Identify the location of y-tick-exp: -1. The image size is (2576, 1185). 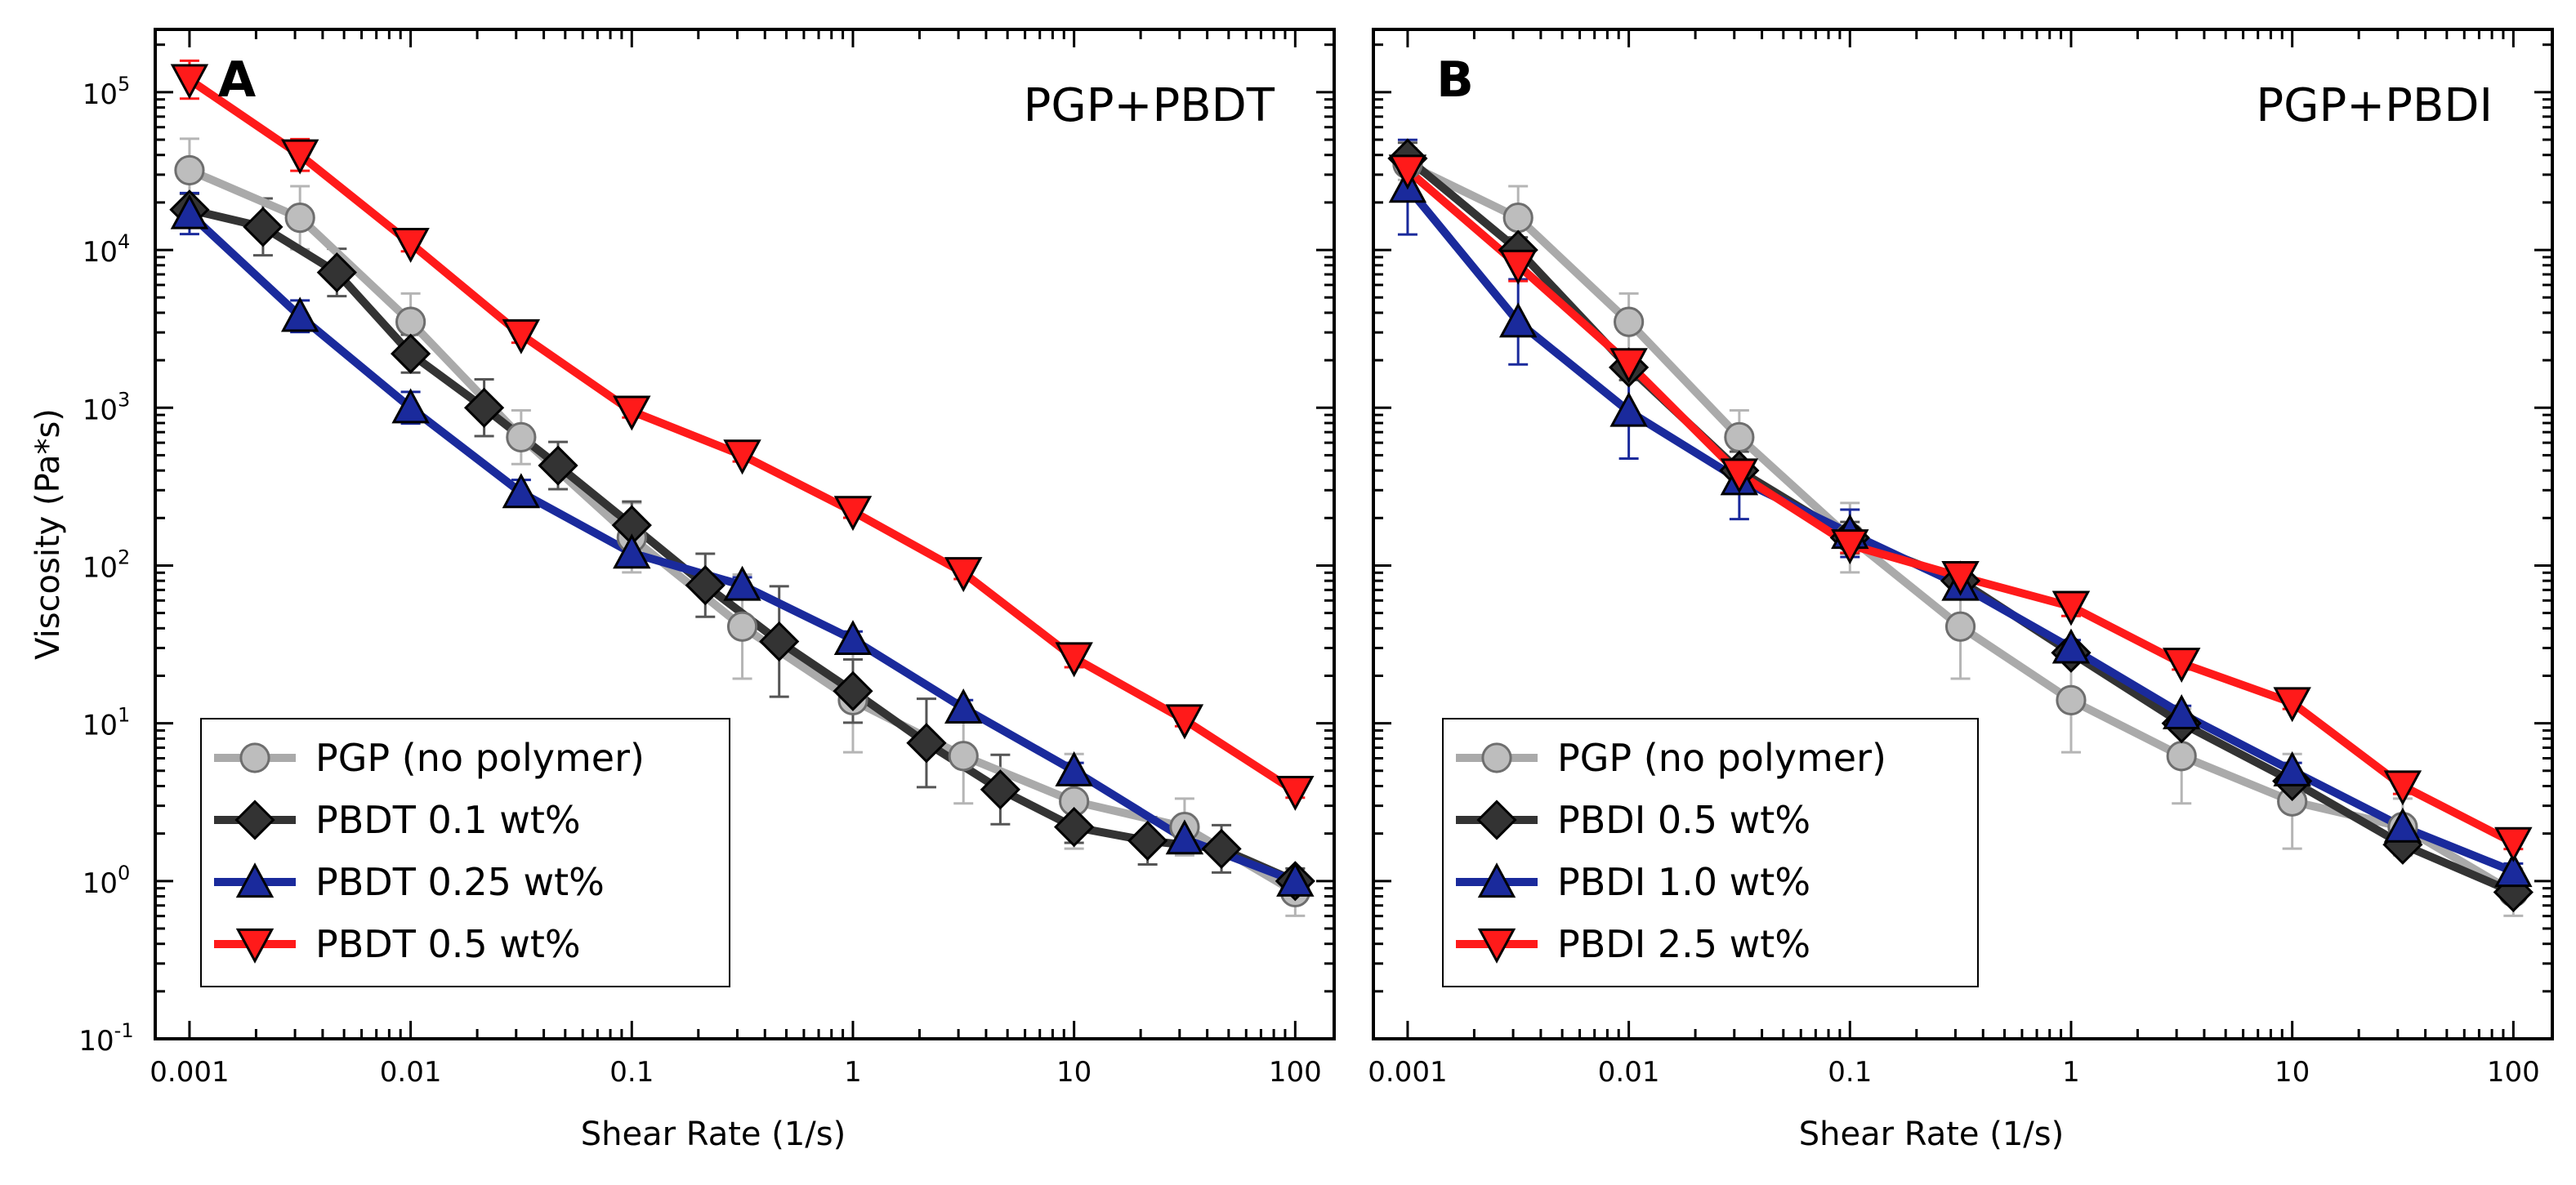
(124, 1030).